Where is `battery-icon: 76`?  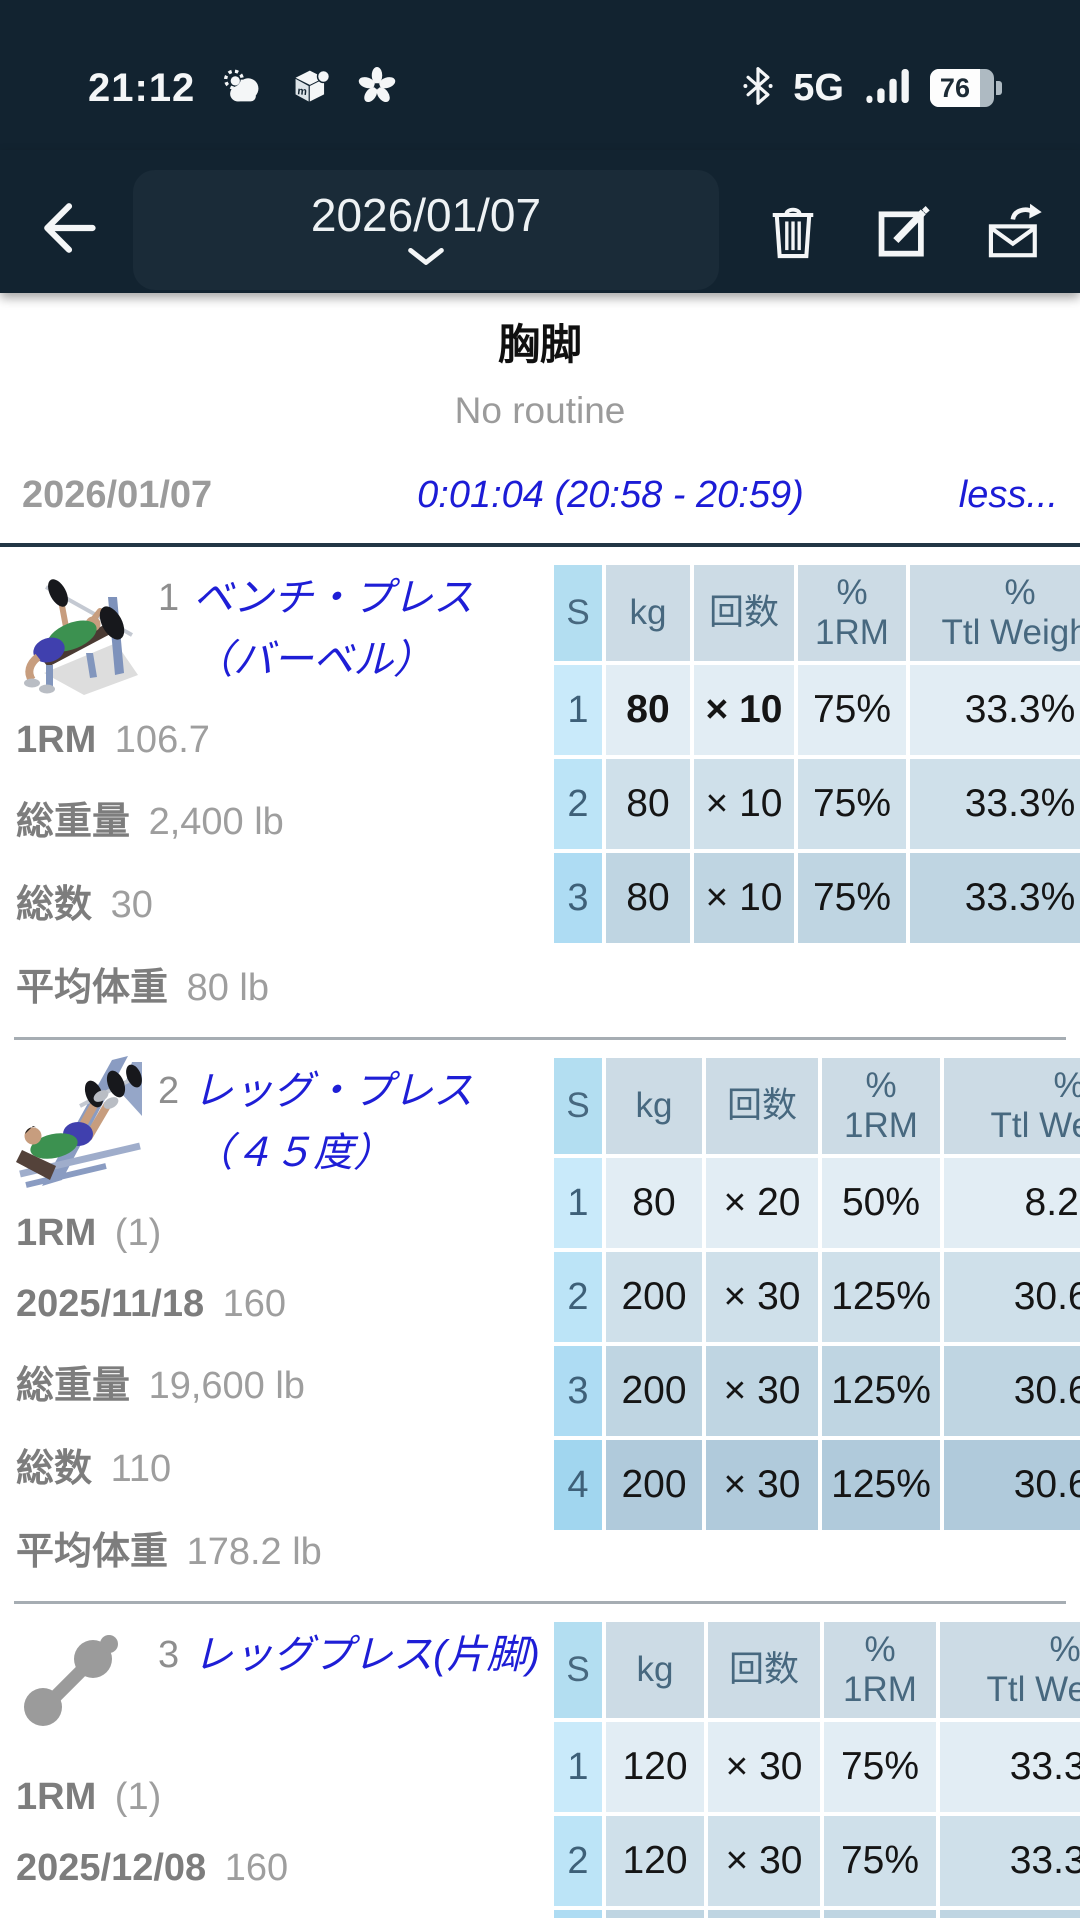 battery-icon: 76 is located at coordinates (966, 88).